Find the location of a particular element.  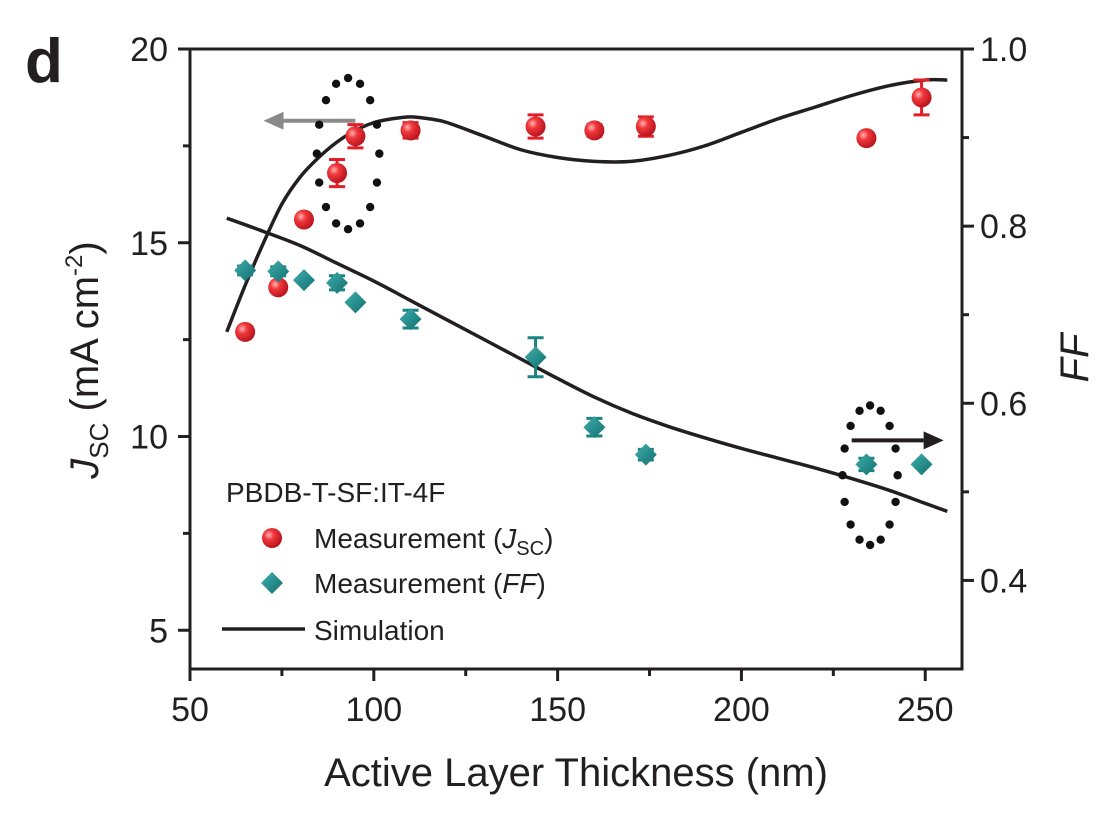

x-tick-label: 100 is located at coordinates (373, 710).